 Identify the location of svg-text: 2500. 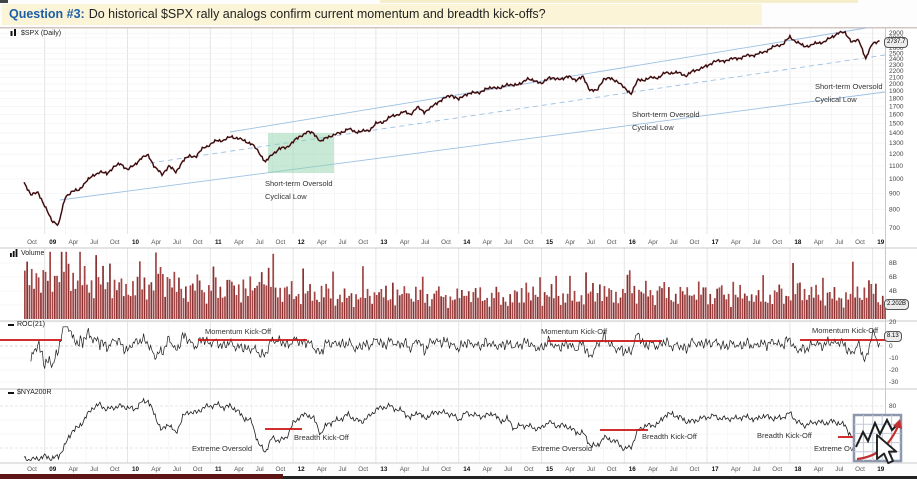
(896, 54).